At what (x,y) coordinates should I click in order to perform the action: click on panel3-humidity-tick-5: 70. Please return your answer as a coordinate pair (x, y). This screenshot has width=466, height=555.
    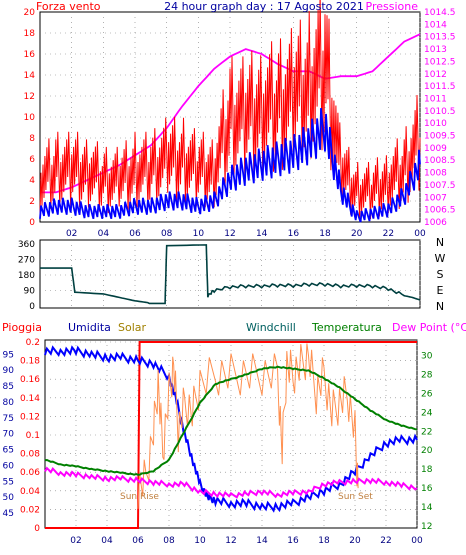
    Looking at the image, I should click on (9, 435).